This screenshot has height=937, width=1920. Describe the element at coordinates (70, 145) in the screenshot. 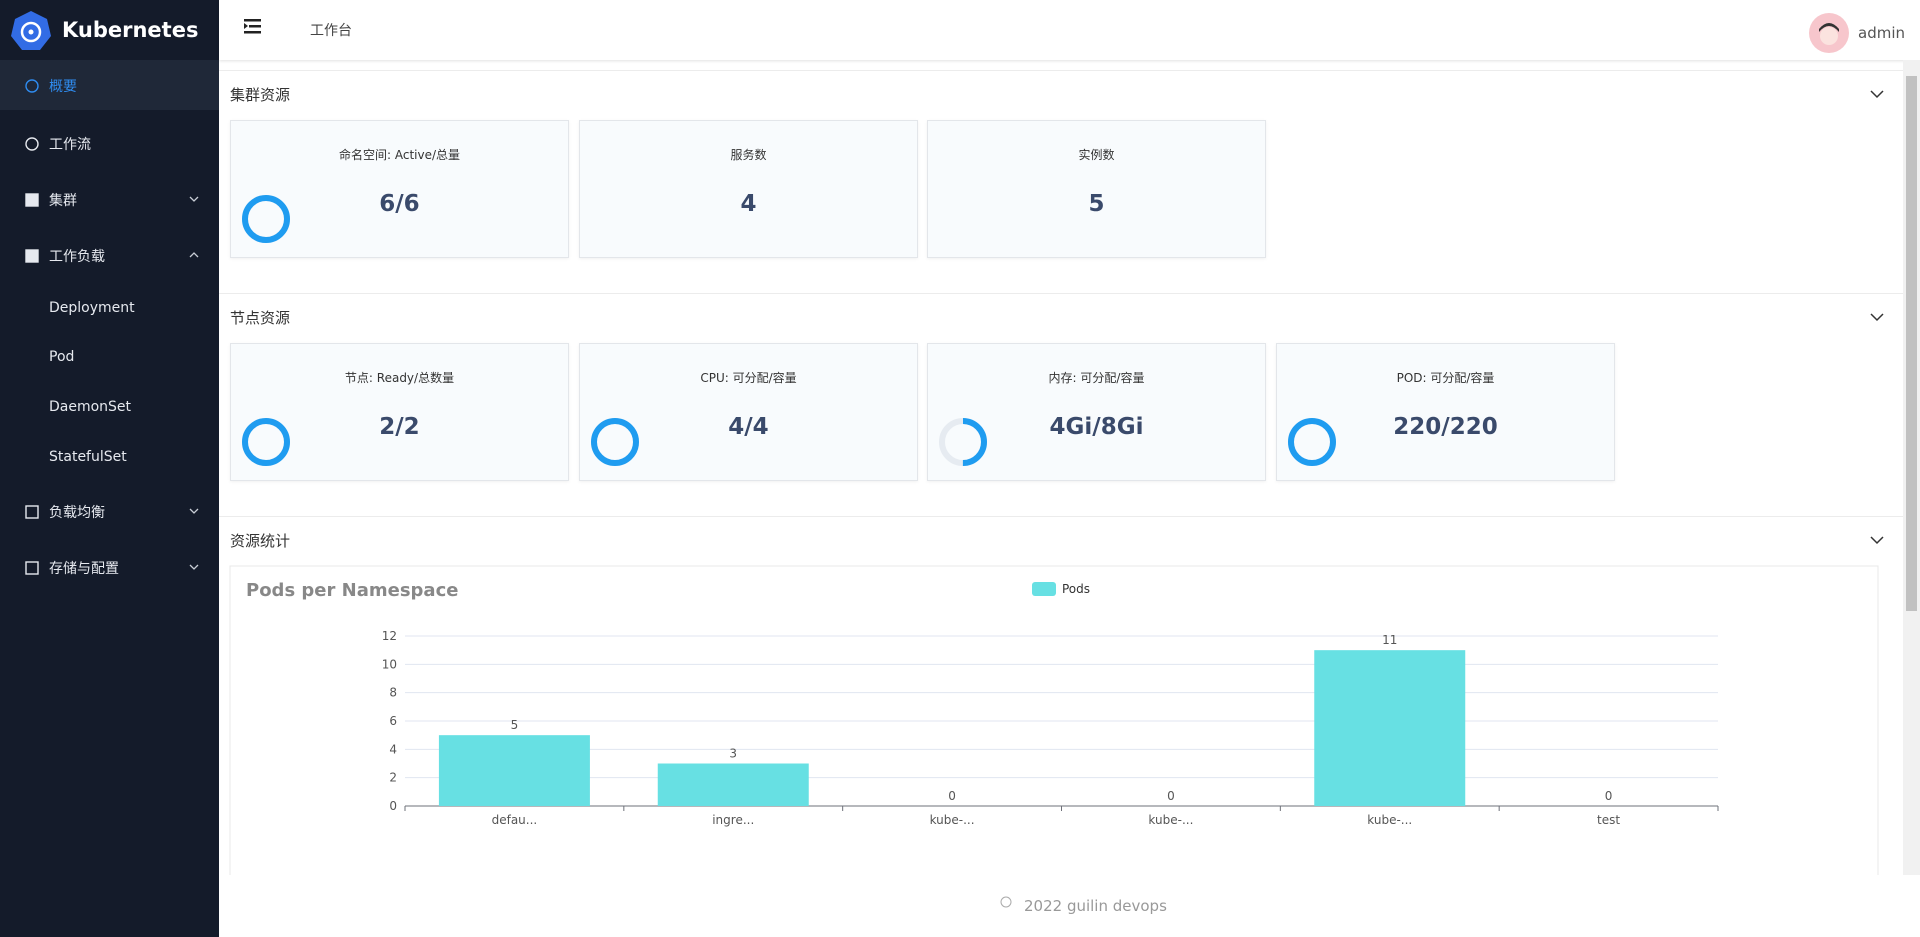

I see `menu-label: 工作流` at that location.